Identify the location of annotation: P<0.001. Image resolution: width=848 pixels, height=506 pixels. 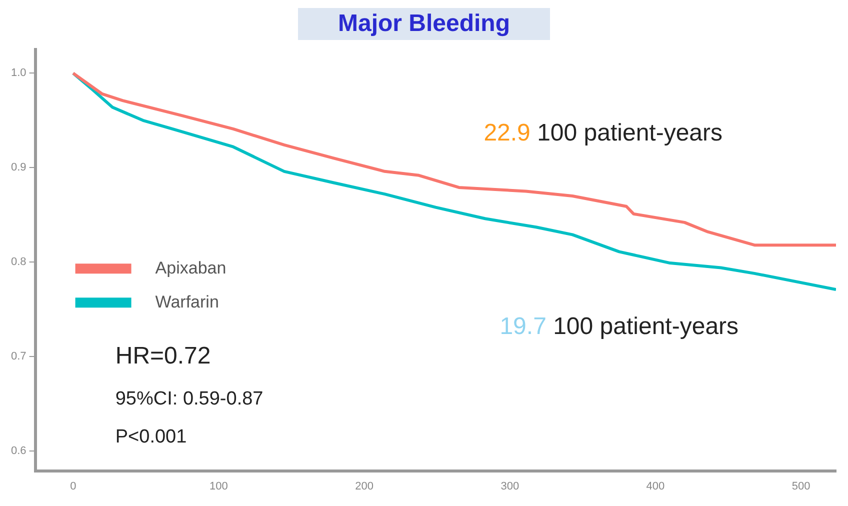
(151, 437).